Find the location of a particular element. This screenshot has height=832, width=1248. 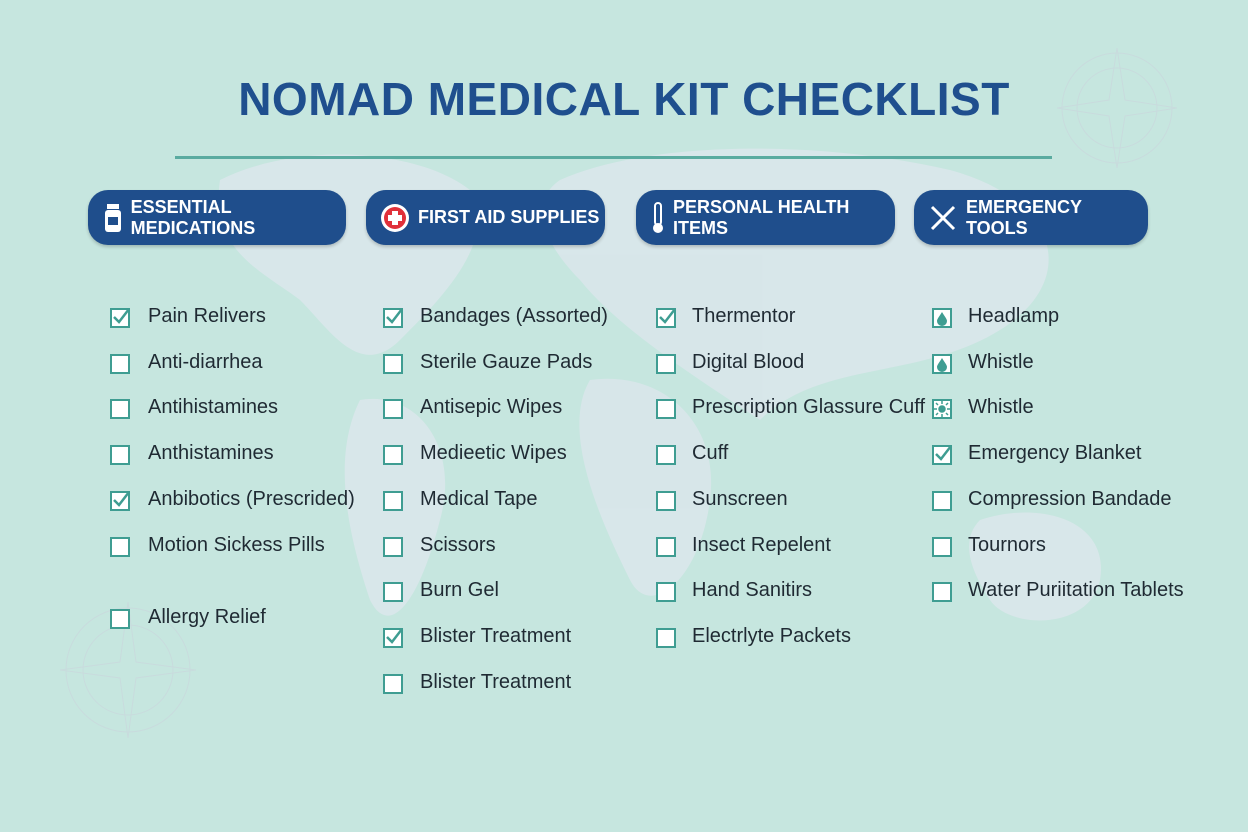

title: NOMAD MEDICAL KIT CHECKLIST is located at coordinates (624, 99).